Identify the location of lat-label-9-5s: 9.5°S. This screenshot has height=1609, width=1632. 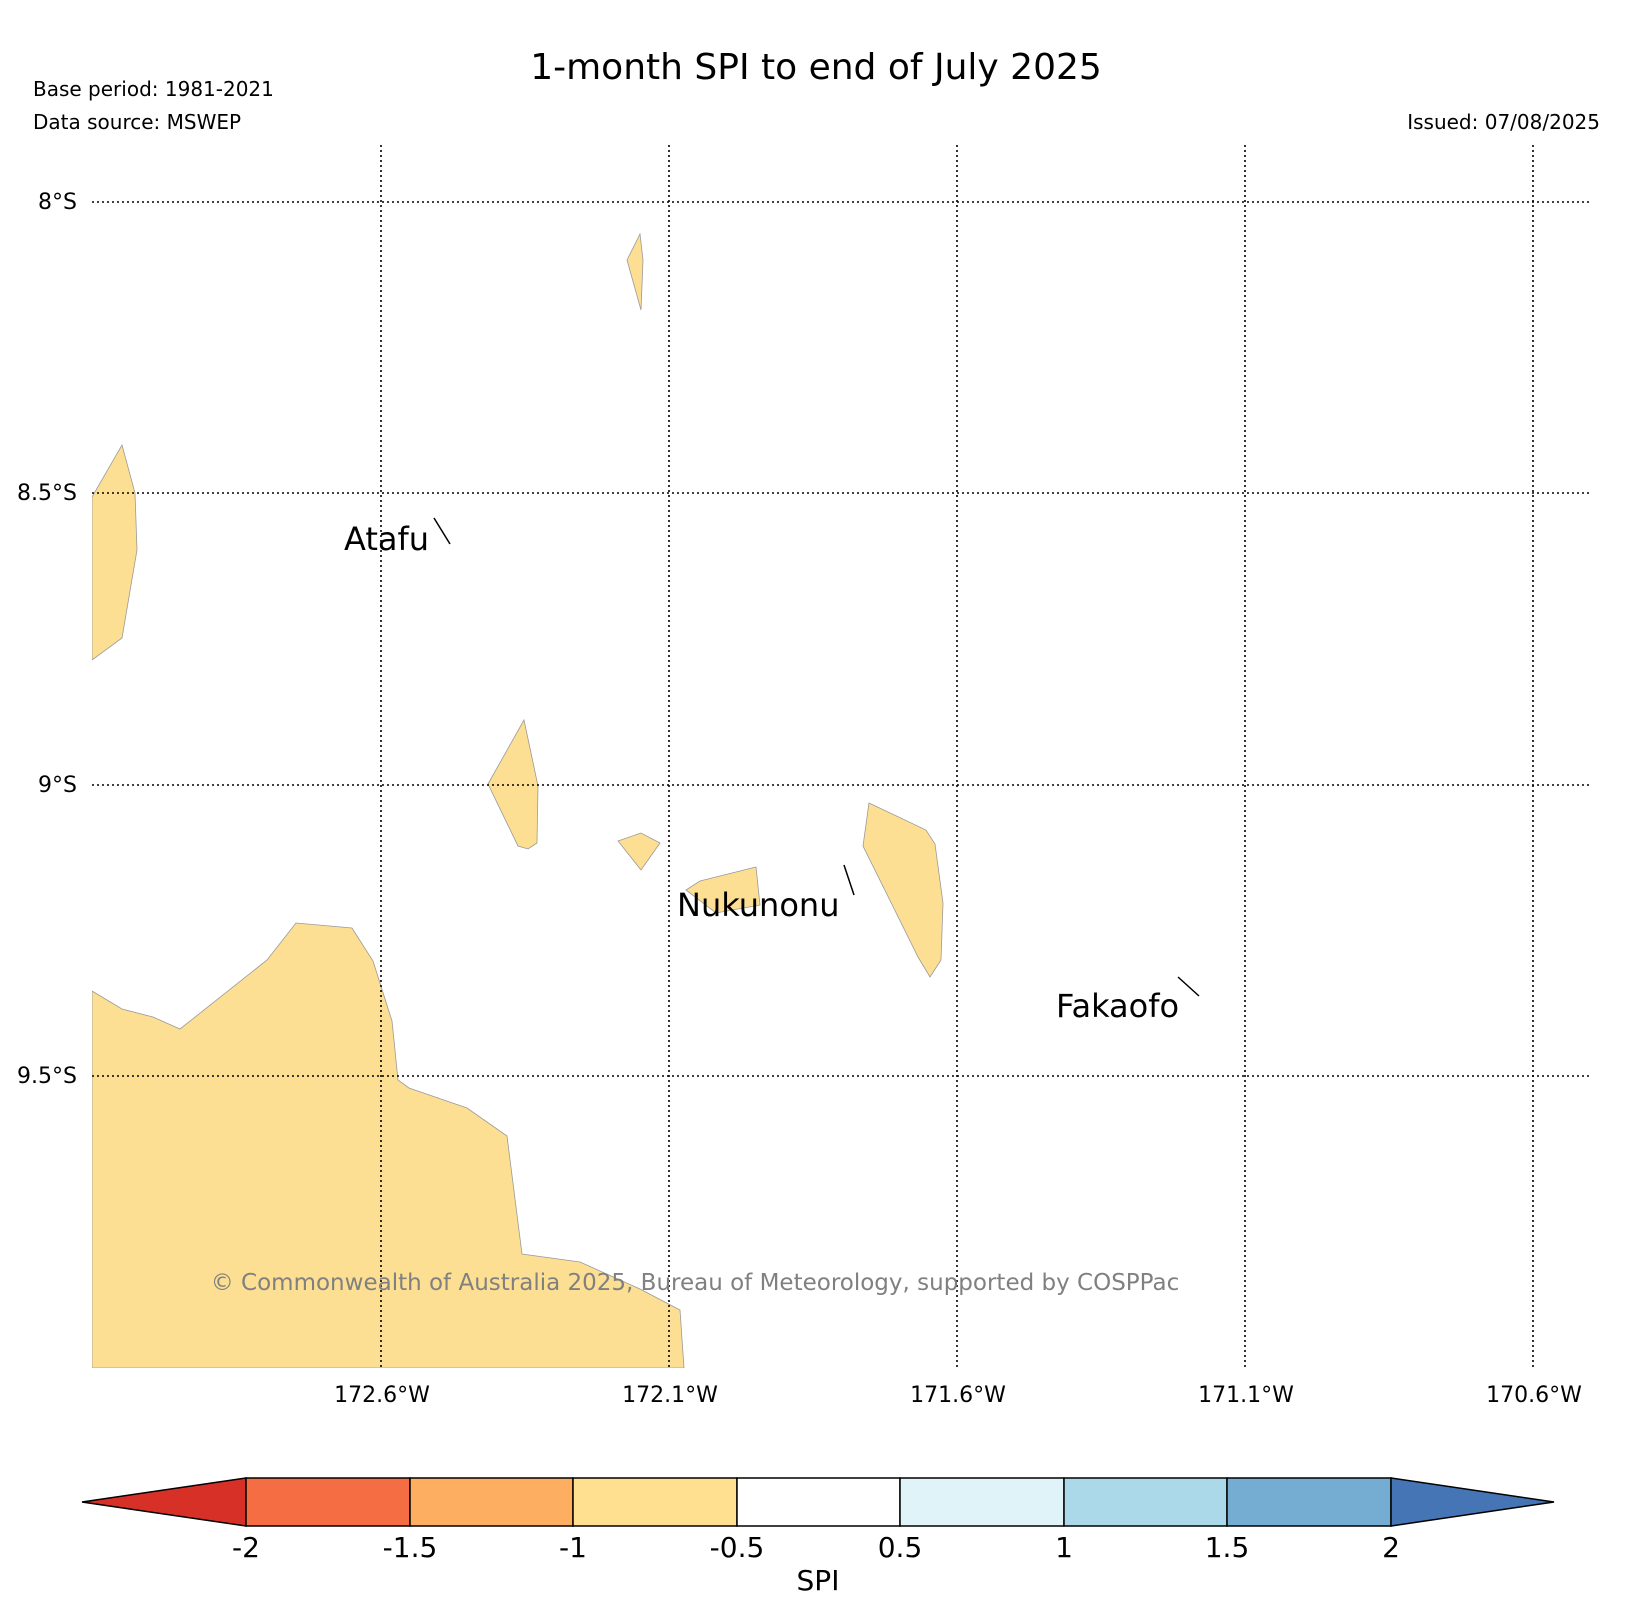
(47, 1076).